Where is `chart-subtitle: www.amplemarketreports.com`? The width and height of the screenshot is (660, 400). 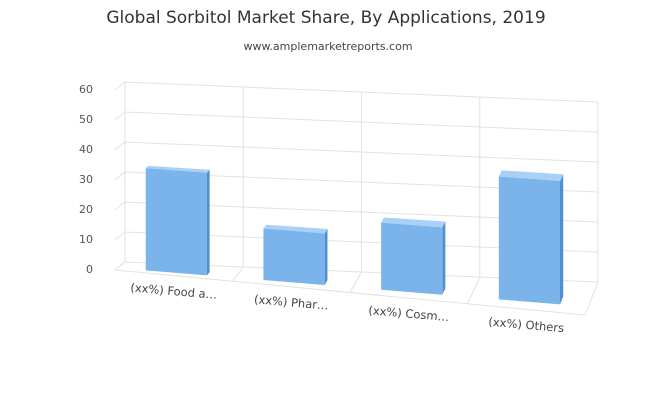
chart-subtitle: www.amplemarketreports.com is located at coordinates (327, 46).